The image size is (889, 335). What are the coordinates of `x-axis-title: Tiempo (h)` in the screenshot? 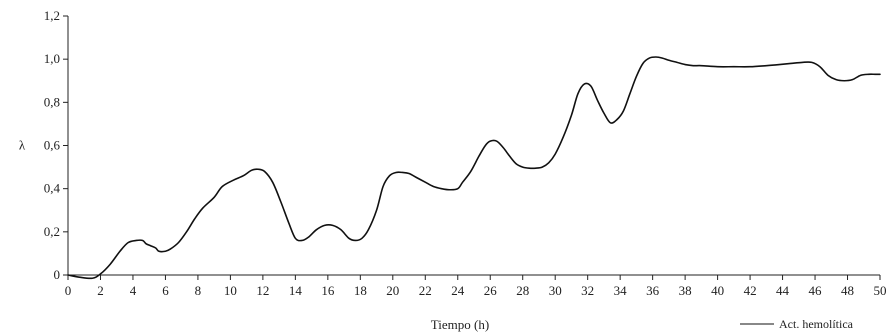 It's located at (460, 324).